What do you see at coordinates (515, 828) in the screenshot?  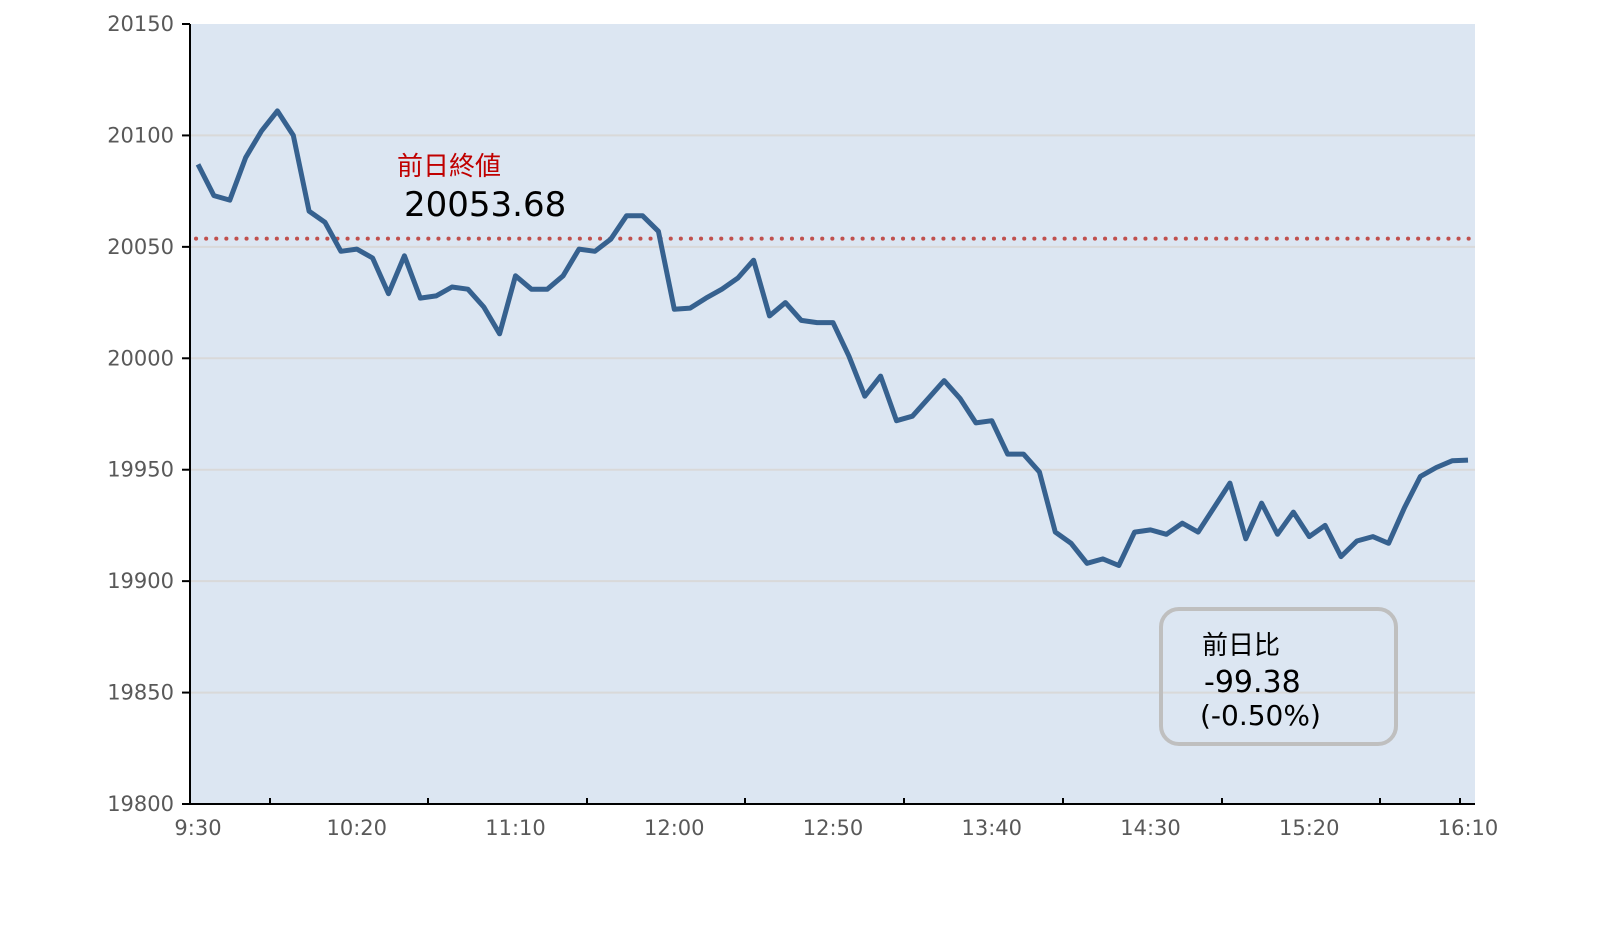 I see `x-tick-label: 11:10` at bounding box center [515, 828].